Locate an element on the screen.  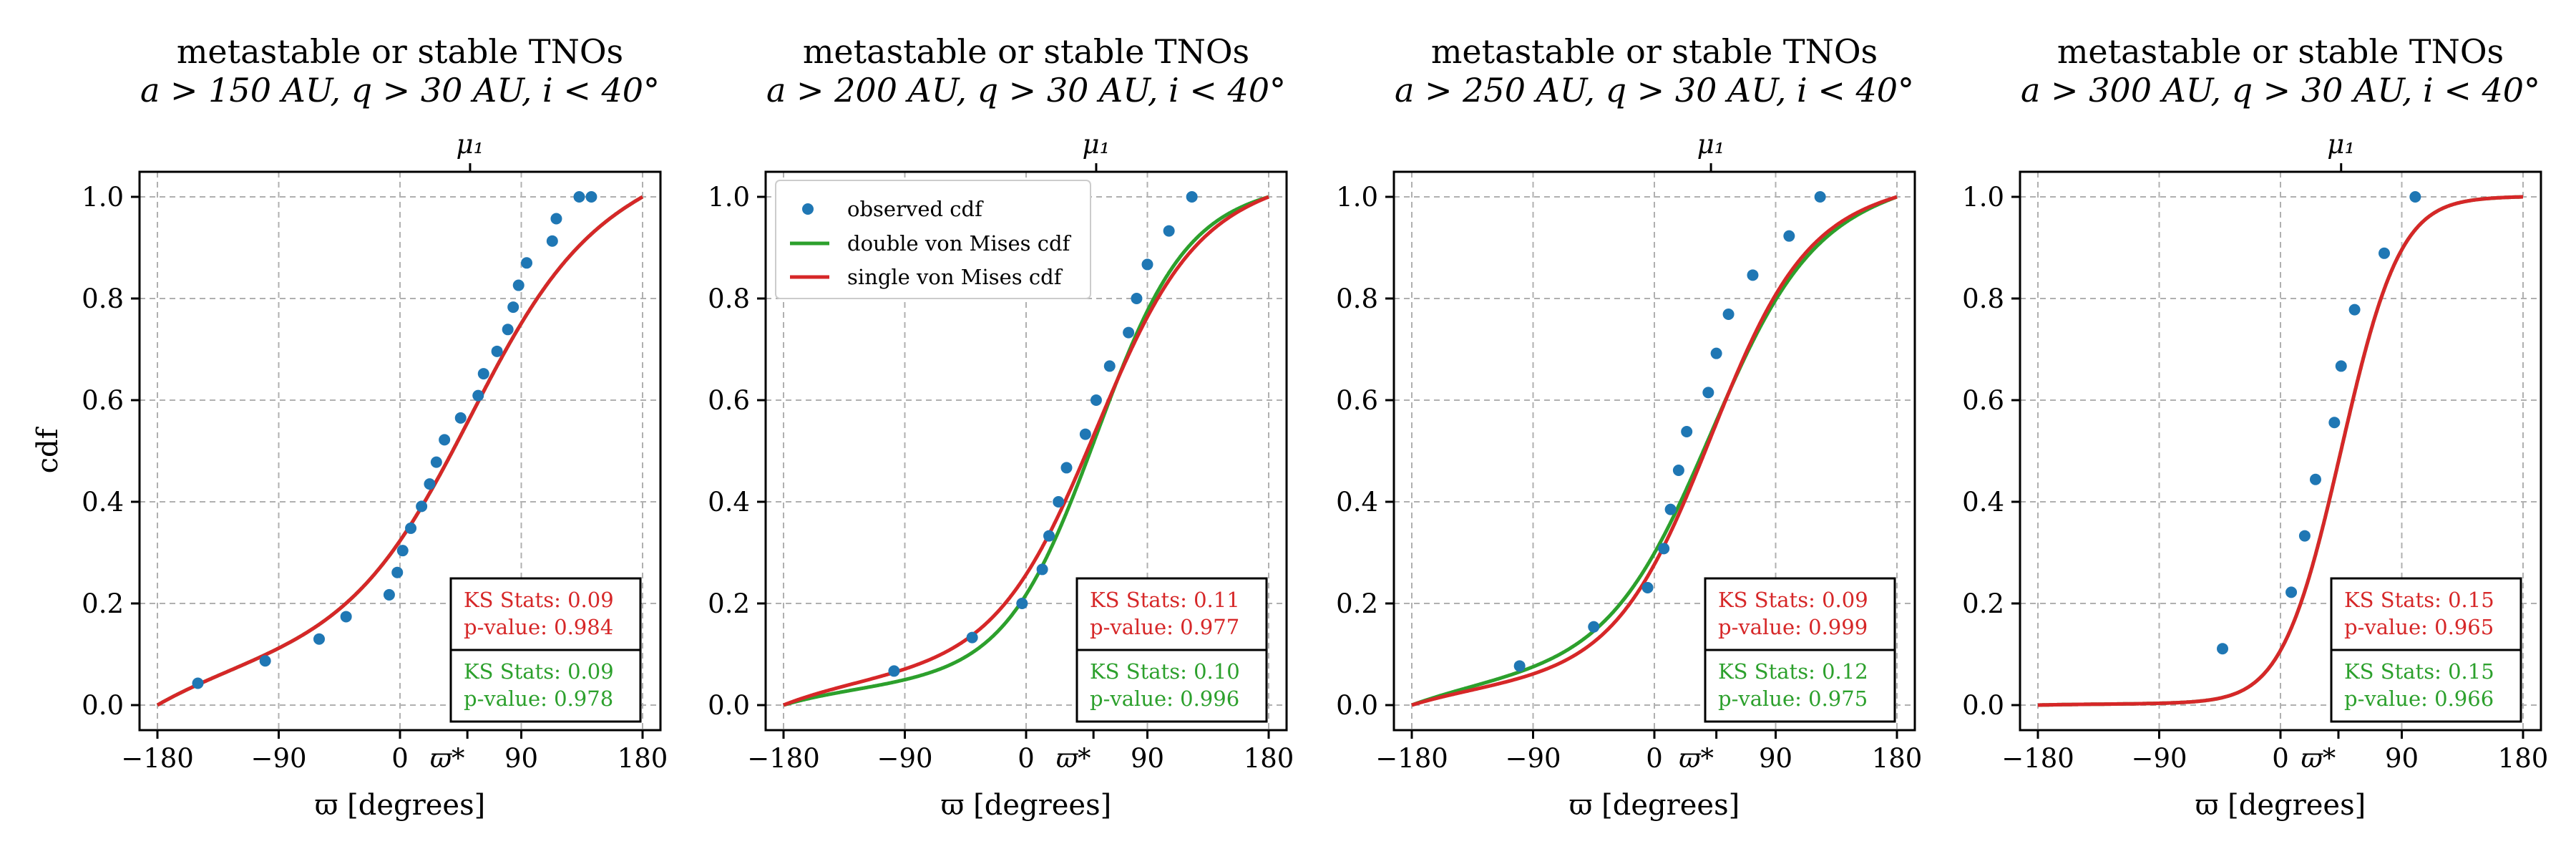
double-von-mises-curve is located at coordinates (1026, 451).